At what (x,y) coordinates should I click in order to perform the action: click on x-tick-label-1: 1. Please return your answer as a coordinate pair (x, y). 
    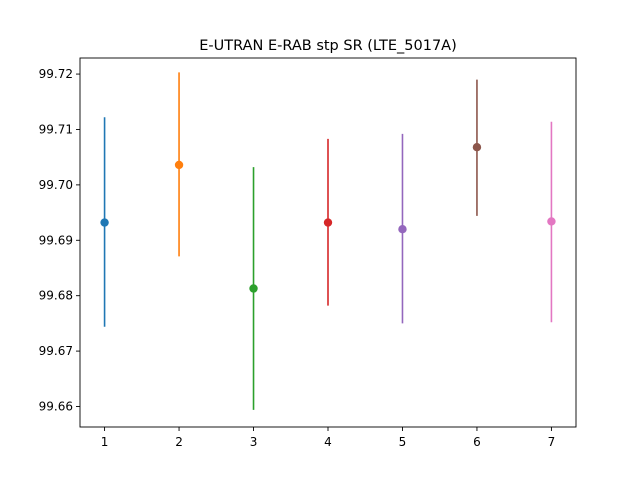
    Looking at the image, I should click on (105, 442).